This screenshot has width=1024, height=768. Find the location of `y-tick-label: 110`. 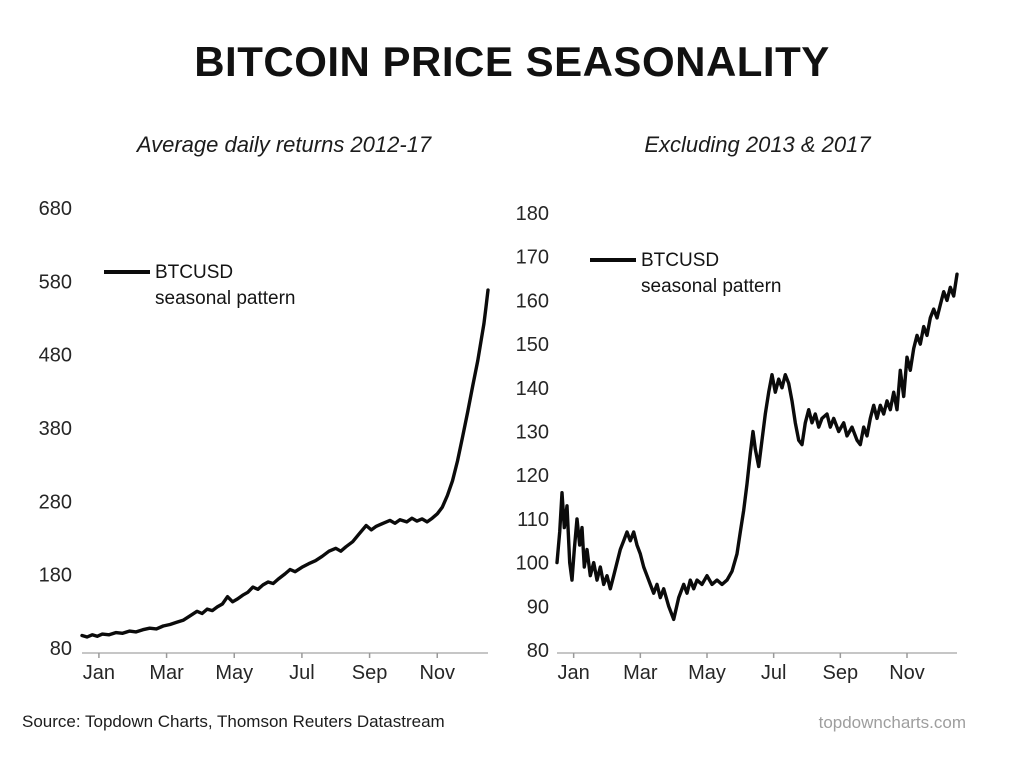

y-tick-label: 110 is located at coordinates (533, 520).